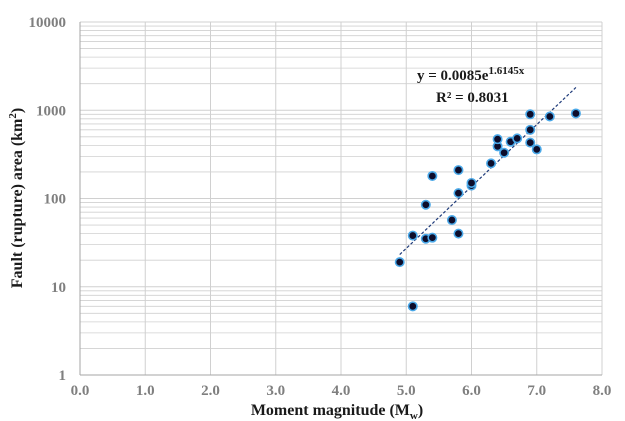 Image resolution: width=625 pixels, height=421 pixels. What do you see at coordinates (472, 98) in the screenshot?
I see `r-squared-label: R² = 0.8031` at bounding box center [472, 98].